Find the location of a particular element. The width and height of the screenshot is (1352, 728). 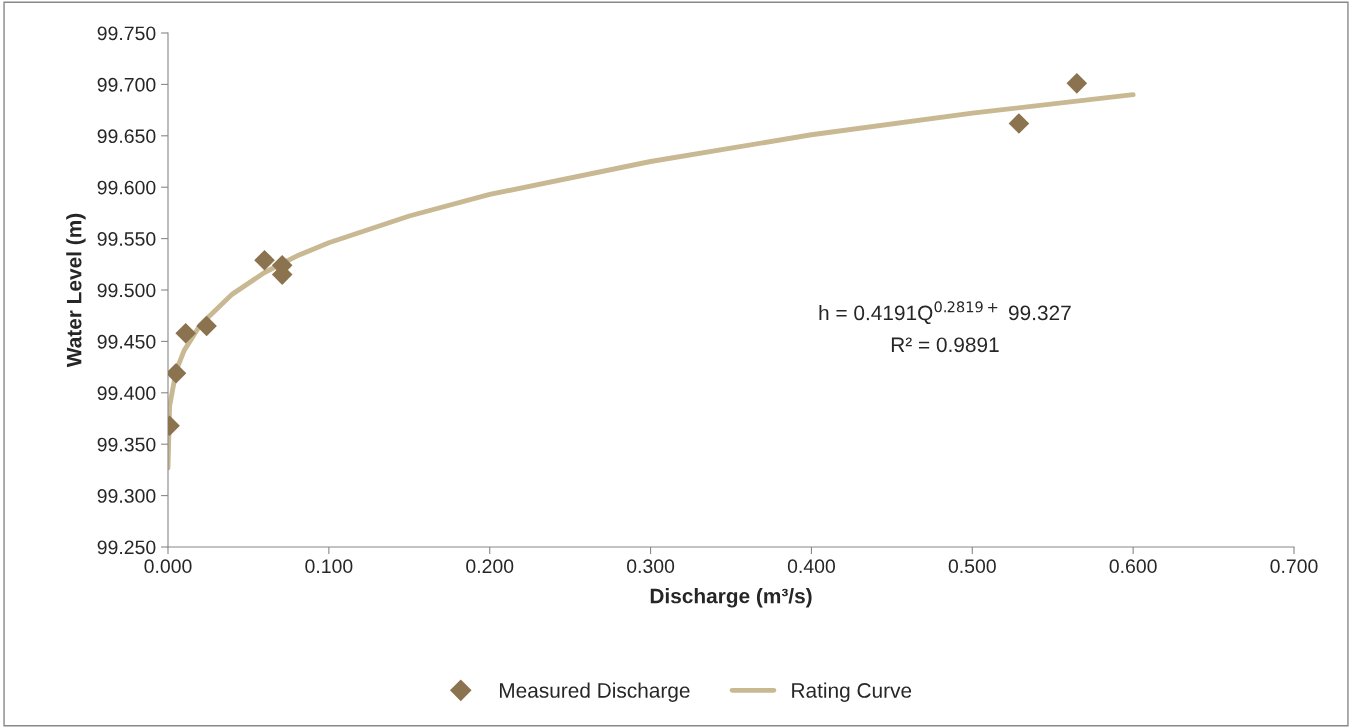

y-tick-label: 99.600 is located at coordinates (126, 187).